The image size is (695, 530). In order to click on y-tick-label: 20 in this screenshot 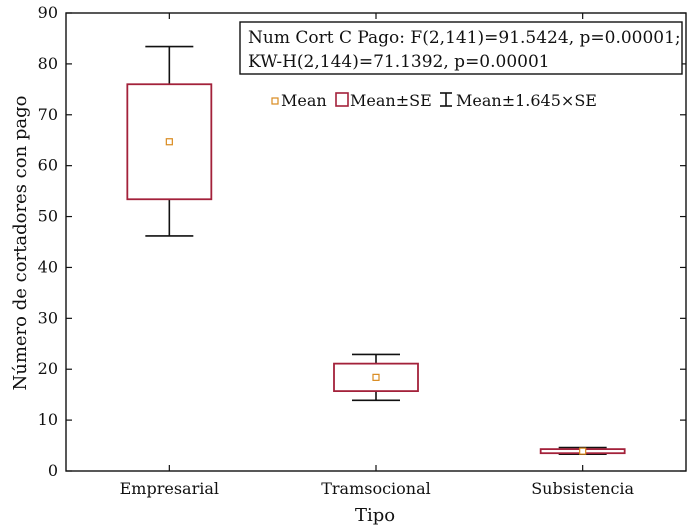, I will do `click(48, 368)`.